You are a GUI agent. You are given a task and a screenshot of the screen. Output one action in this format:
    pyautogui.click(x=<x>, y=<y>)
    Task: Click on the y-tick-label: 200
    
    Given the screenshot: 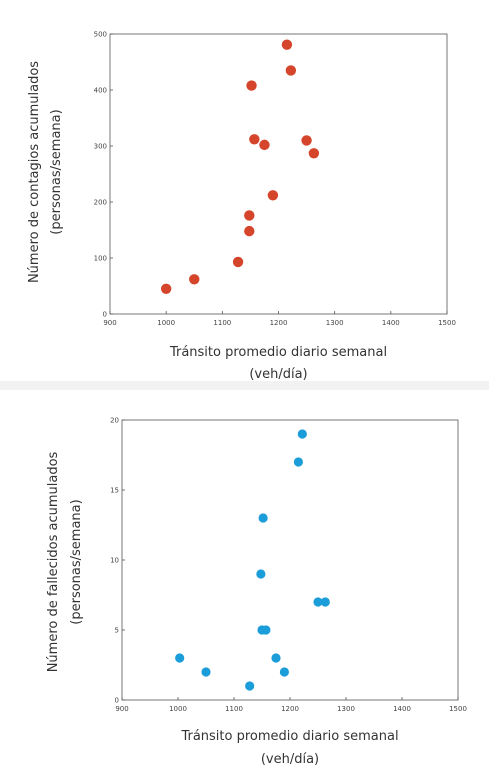 What is the action you would take?
    pyautogui.click(x=100, y=203)
    